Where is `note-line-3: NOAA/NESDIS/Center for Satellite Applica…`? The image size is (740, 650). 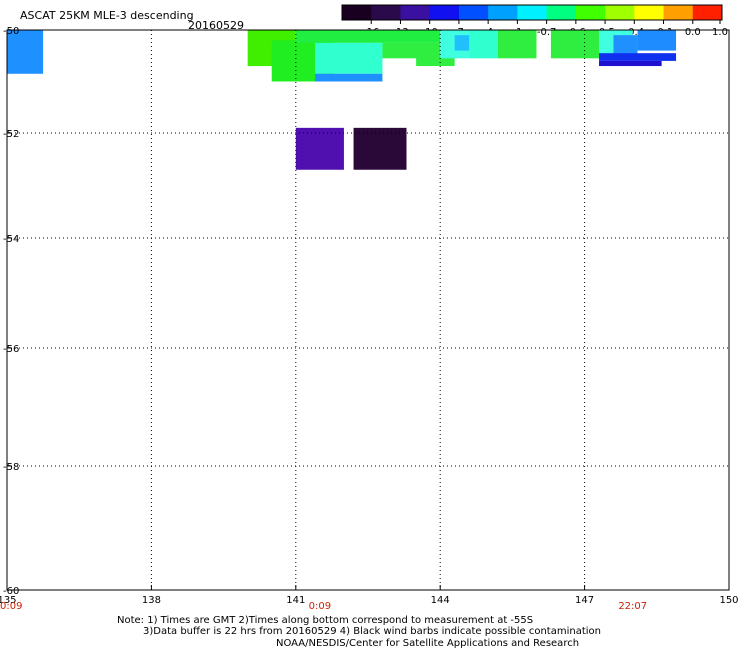 note-line-3: NOAA/NESDIS/Center for Satellite Applica… is located at coordinates (428, 643).